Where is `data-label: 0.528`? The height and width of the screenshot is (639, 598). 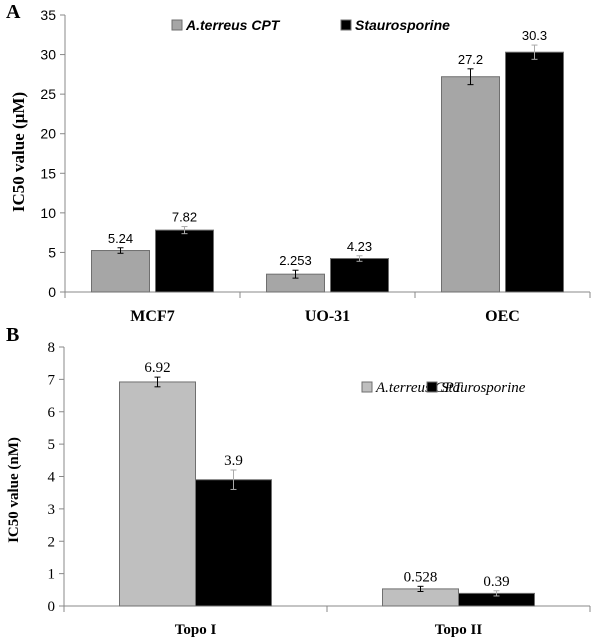 data-label: 0.528 is located at coordinates (421, 577).